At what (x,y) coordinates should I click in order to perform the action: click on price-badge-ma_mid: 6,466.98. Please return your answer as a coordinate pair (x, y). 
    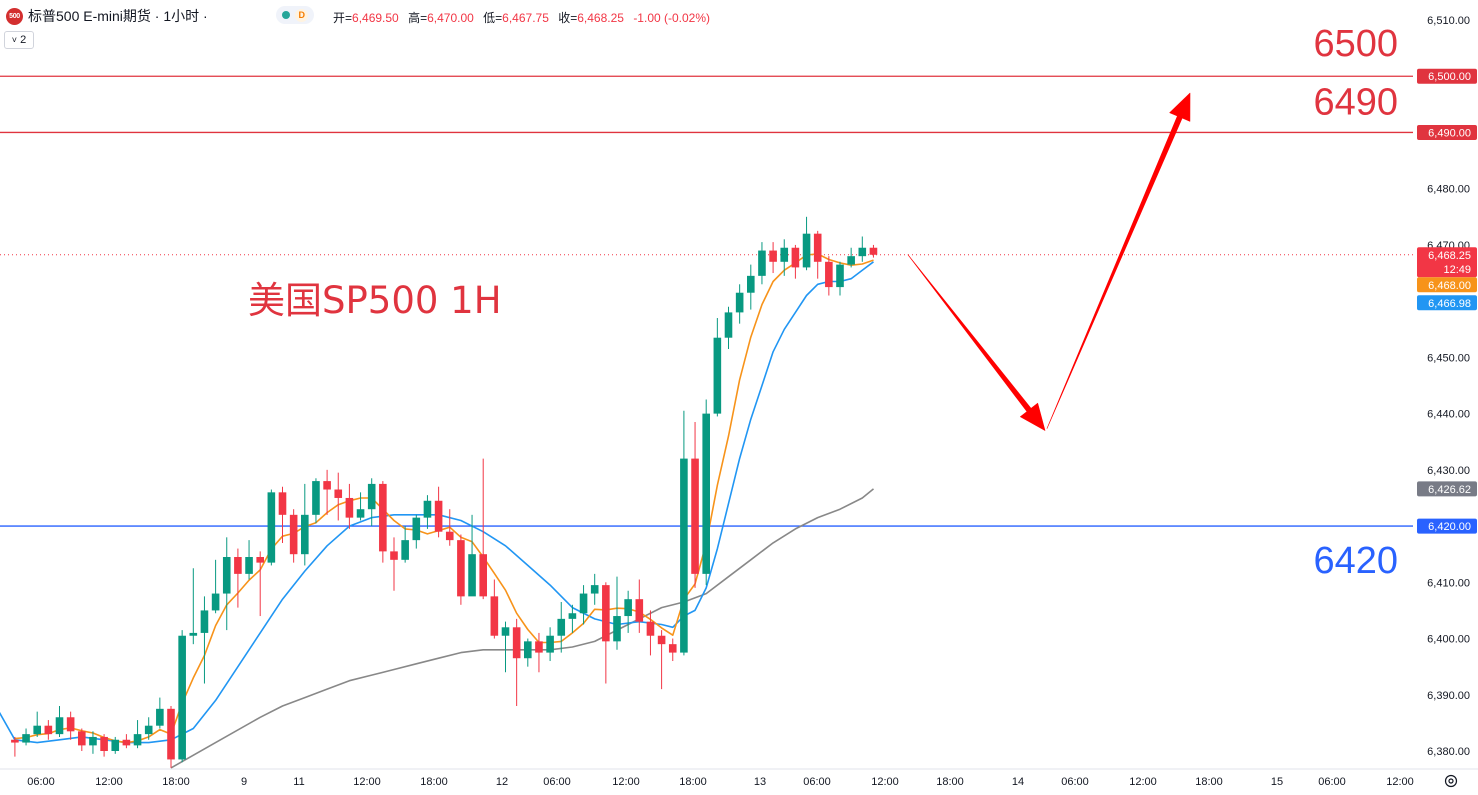
    Looking at the image, I should click on (1447, 303).